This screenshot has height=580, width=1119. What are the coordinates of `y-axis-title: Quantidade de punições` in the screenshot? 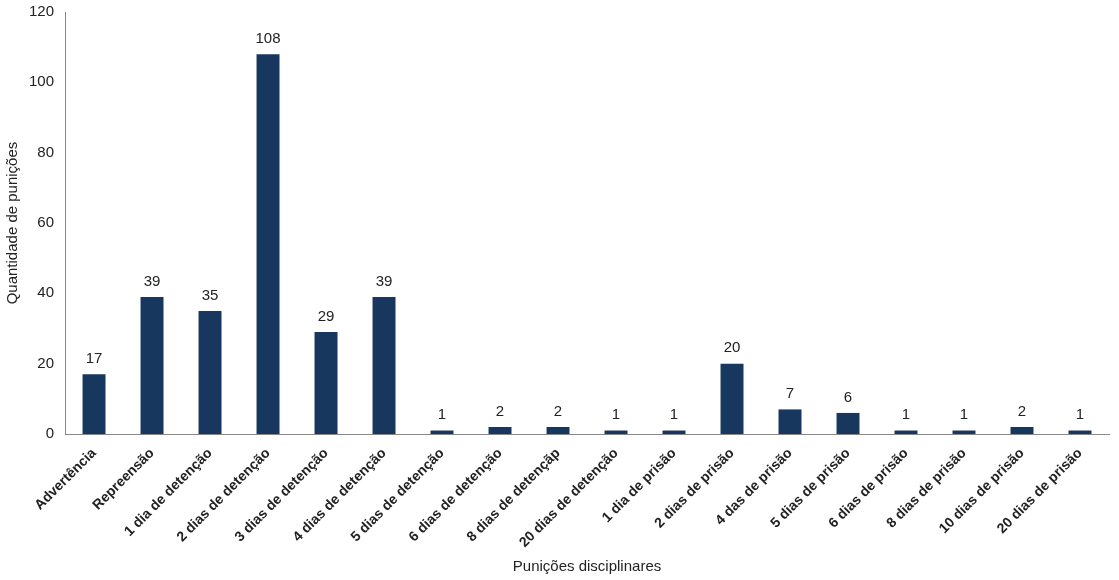 It's located at (12, 223).